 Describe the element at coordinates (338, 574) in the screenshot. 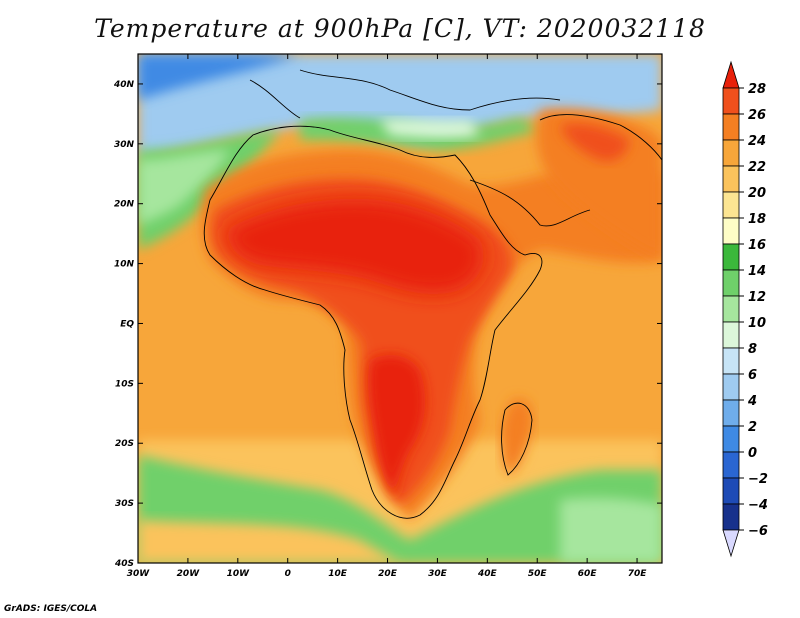

I see `lon-tick-label: 10E` at that location.